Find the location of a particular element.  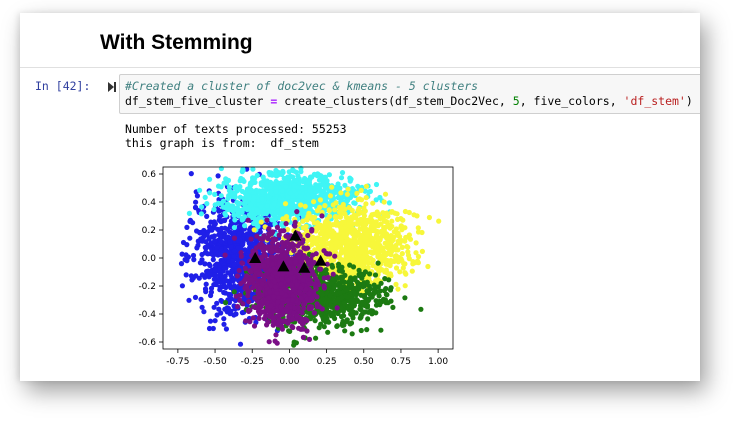

x-tick-label: 0.75 is located at coordinates (401, 362).